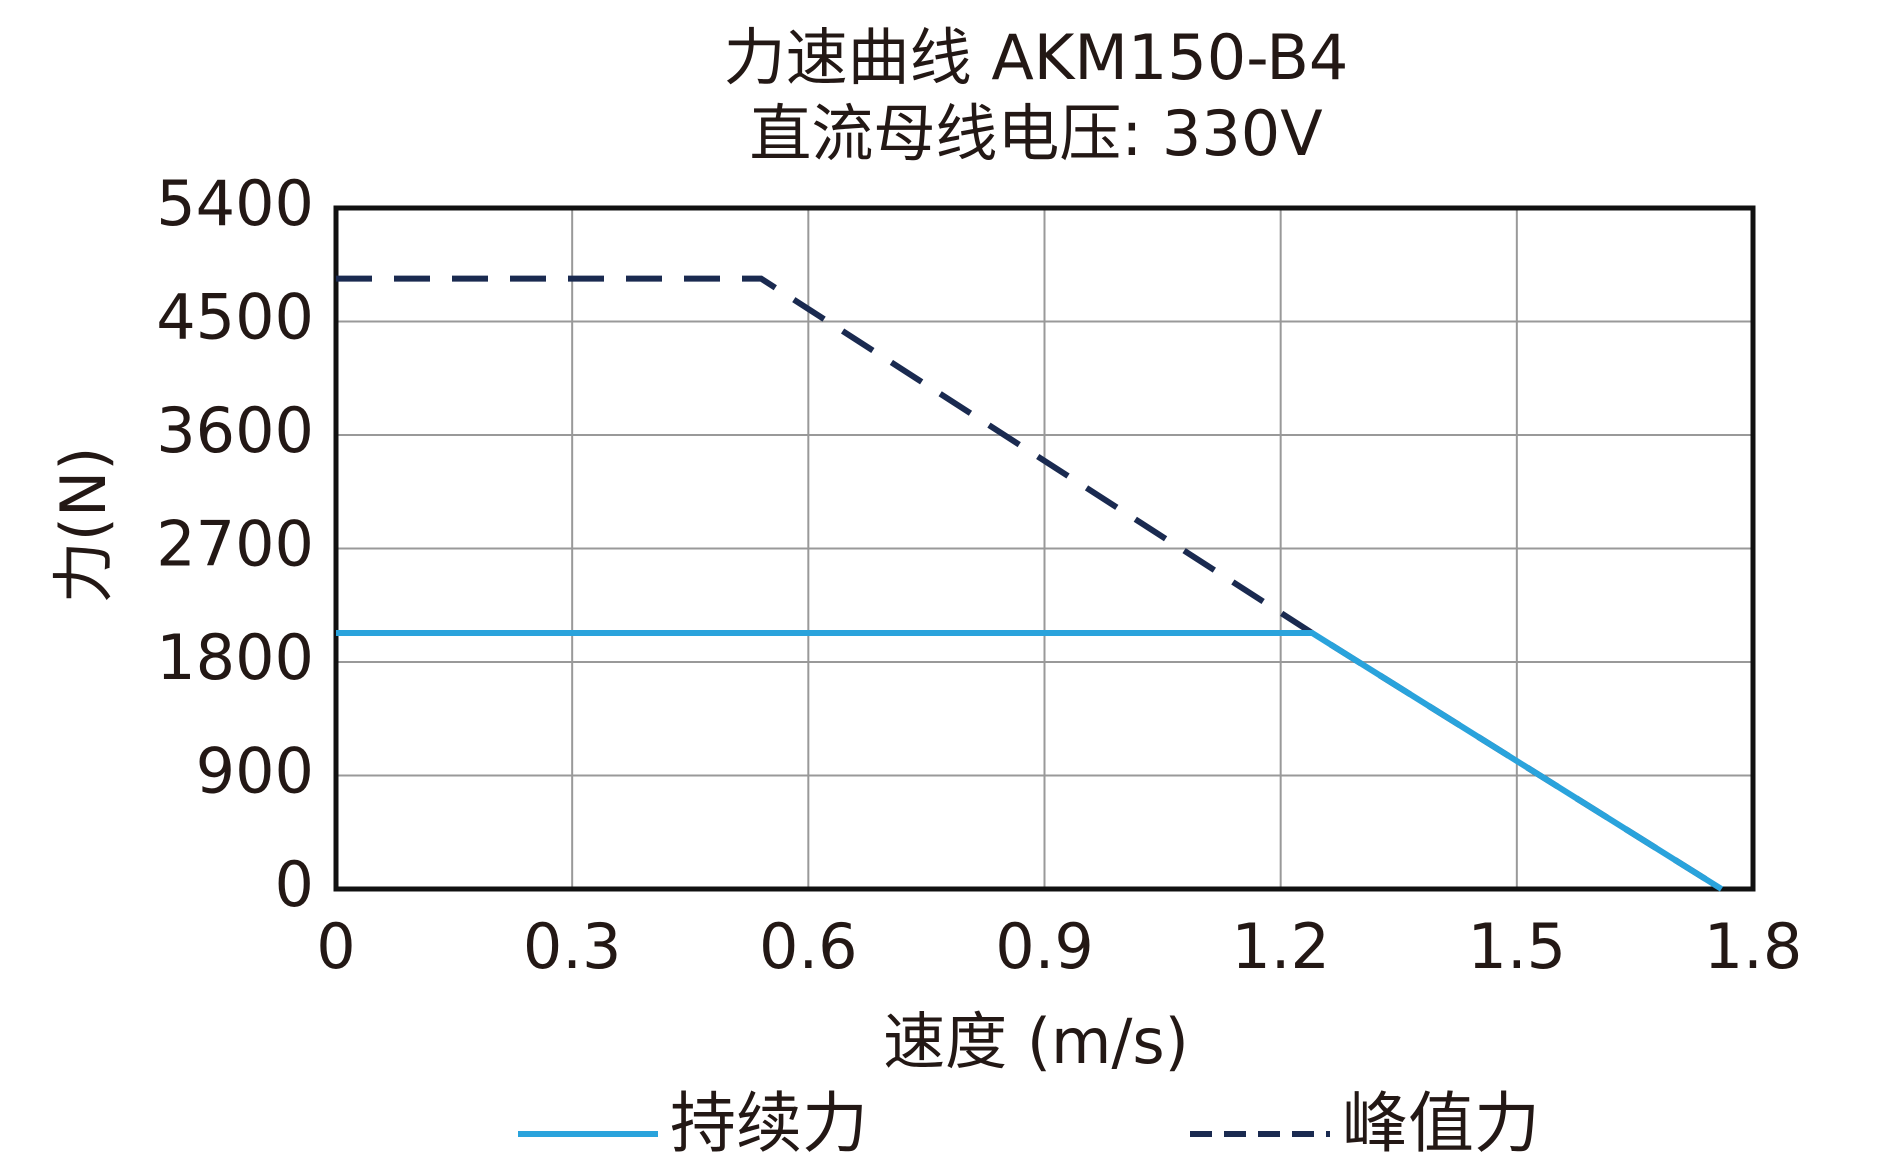 This screenshot has width=1896, height=1172. I want to click on y-tick-label: 900, so click(255, 771).